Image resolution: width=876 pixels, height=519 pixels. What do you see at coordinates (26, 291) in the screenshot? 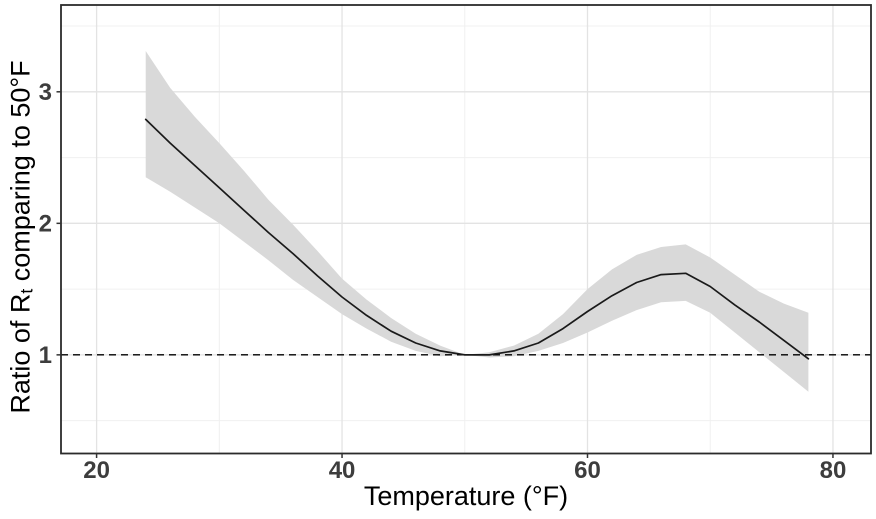
I see `y-axis-title-subscript: t` at bounding box center [26, 291].